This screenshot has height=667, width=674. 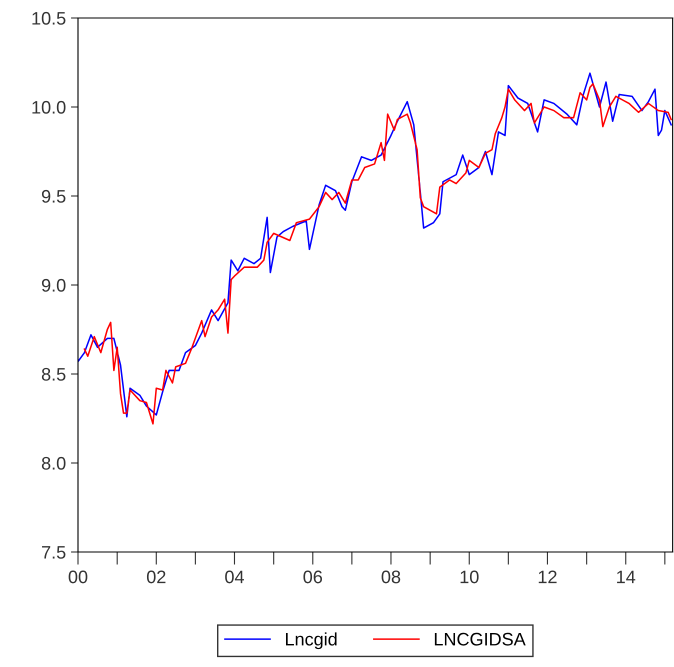 What do you see at coordinates (54, 463) in the screenshot?
I see `y-tick-label: 8.0` at bounding box center [54, 463].